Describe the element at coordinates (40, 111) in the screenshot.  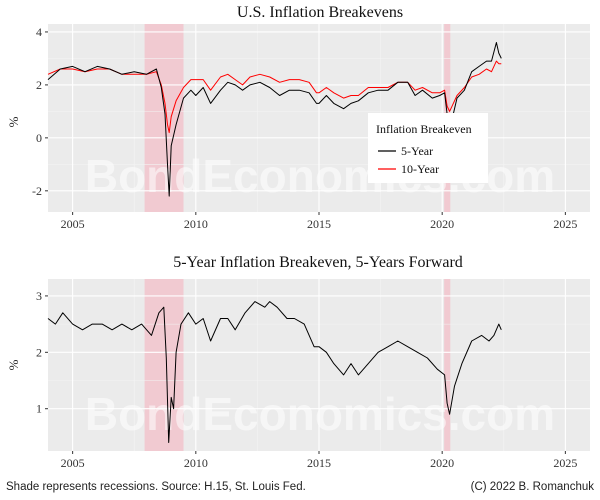
I see `y-tick-labels-top: -2 0 2 4` at that location.